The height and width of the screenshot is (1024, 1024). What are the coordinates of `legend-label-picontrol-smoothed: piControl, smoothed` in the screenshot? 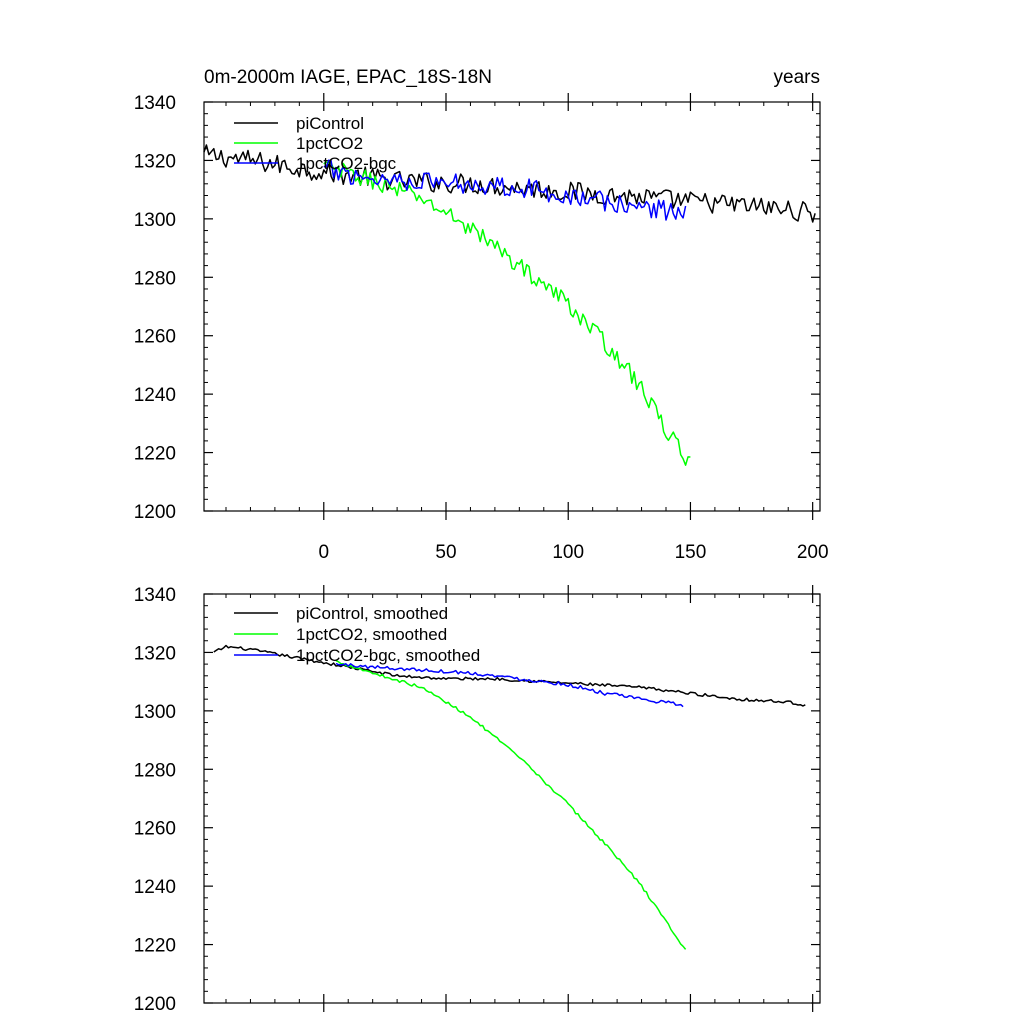 It's located at (372, 613).